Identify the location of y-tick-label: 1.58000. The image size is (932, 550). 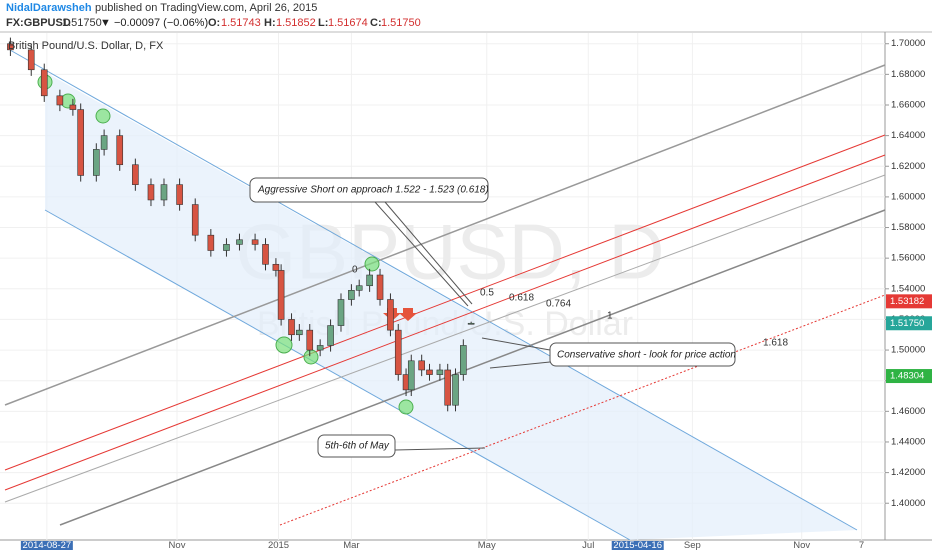
(908, 227).